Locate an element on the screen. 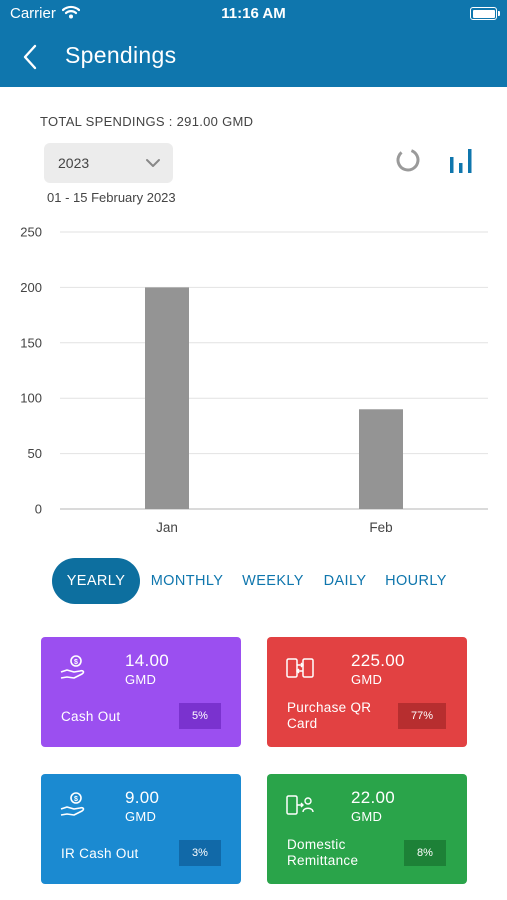 Image resolution: width=507 pixels, height=900 pixels. category-label: IR Cash Out is located at coordinates (100, 853).